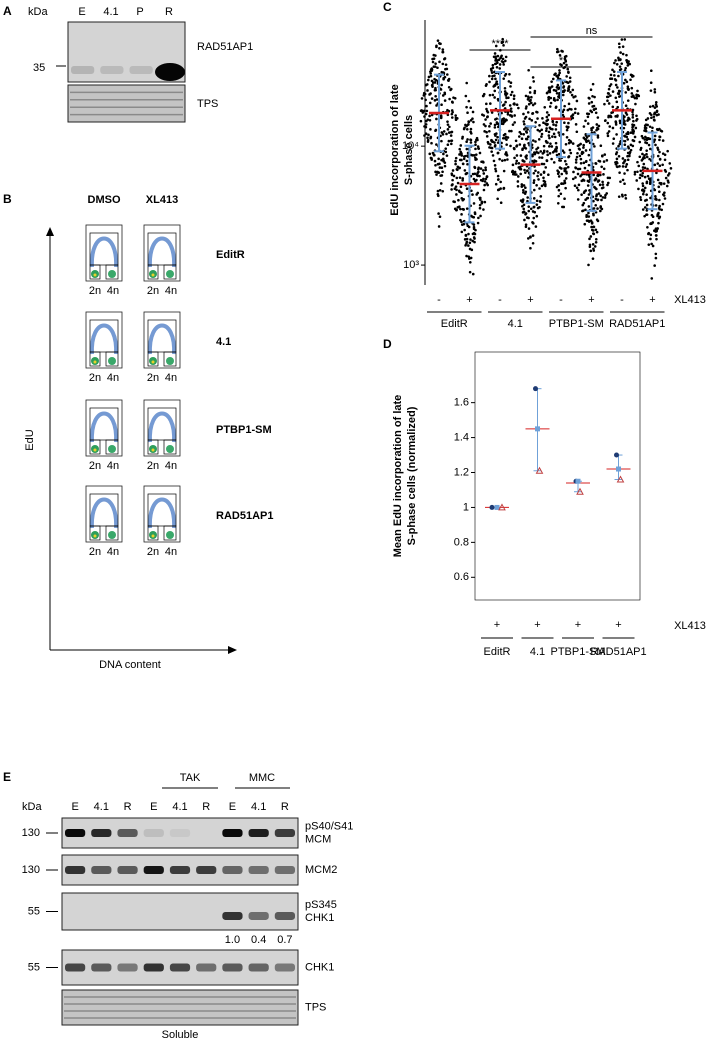 Image resolution: width=712 pixels, height=1046 pixels. What do you see at coordinates (690, 300) in the screenshot?
I see `treatment-label: XL413` at bounding box center [690, 300].